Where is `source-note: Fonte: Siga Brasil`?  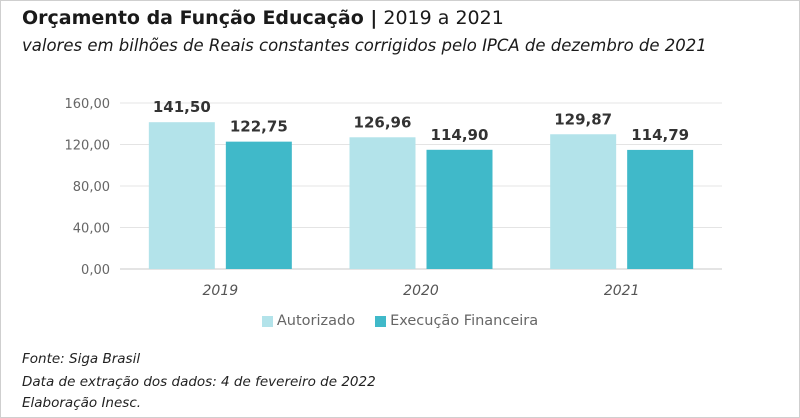 source-note: Fonte: Siga Brasil is located at coordinates (81, 359).